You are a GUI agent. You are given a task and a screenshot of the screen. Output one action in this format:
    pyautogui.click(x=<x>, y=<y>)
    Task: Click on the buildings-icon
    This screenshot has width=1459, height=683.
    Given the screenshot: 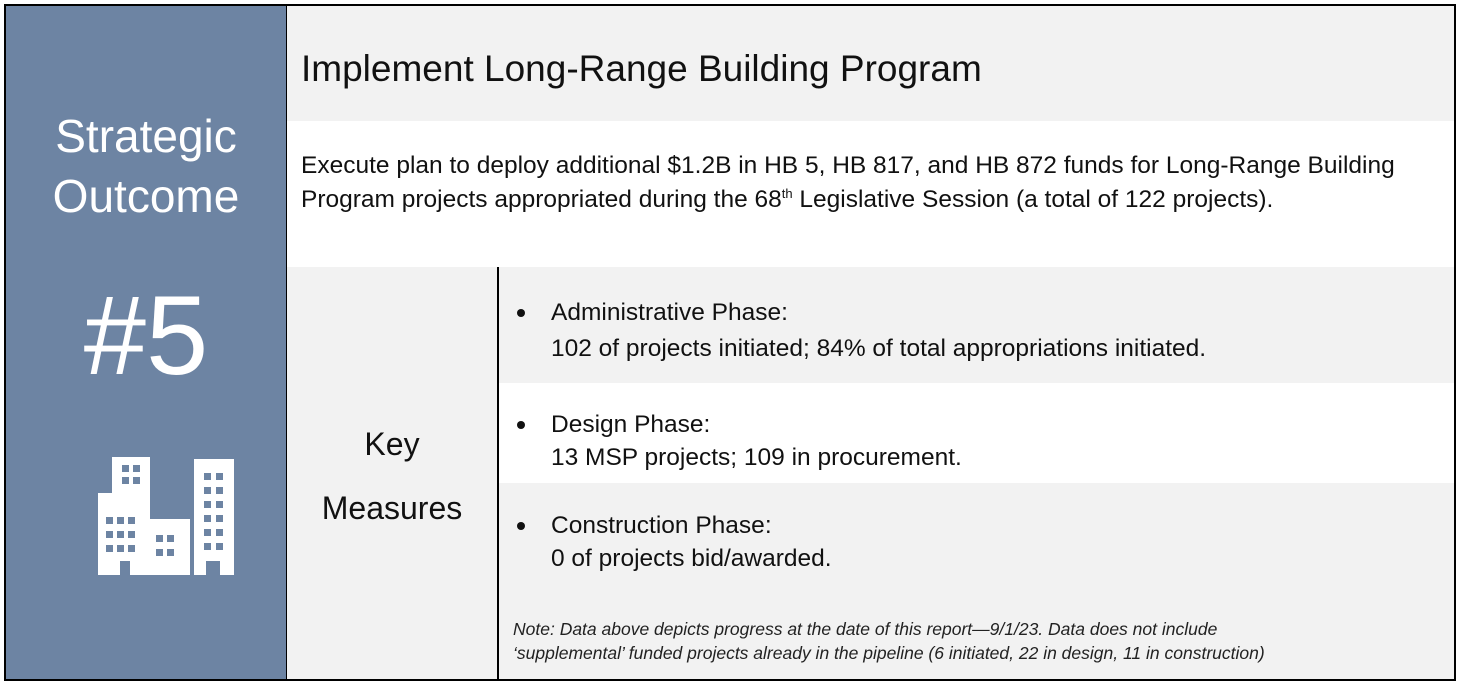 What is the action you would take?
    pyautogui.click(x=166, y=516)
    